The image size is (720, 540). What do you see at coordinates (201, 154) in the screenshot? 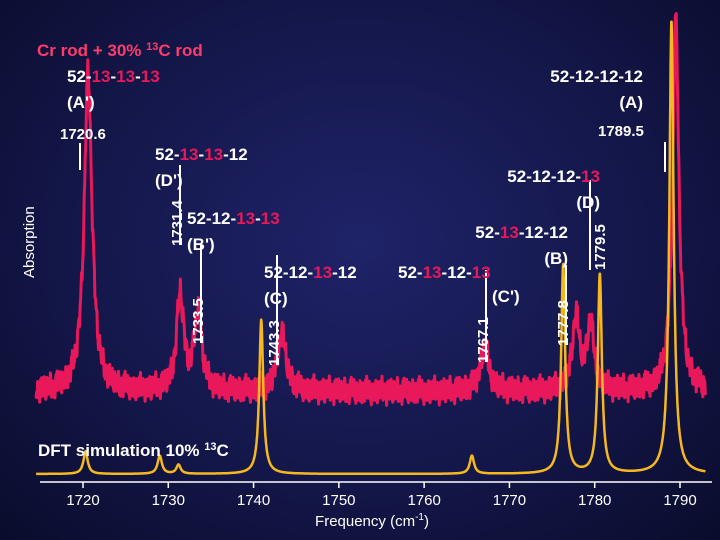
I see `species-composition: 52-13-13-12` at bounding box center [201, 154].